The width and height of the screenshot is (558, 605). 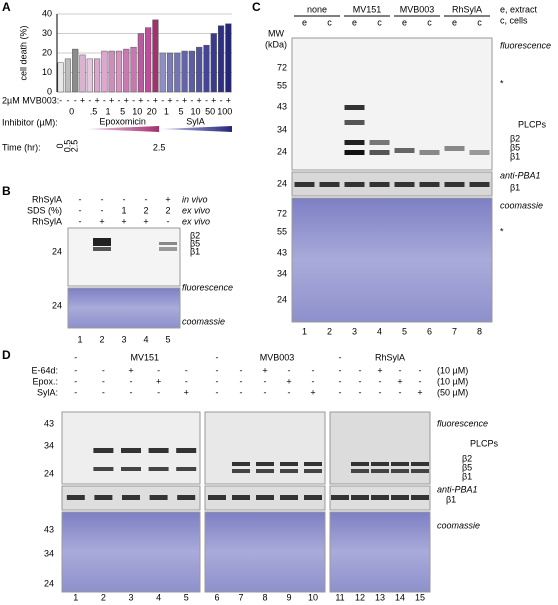 What do you see at coordinates (137, 111) in the screenshot?
I see `concentration: 10` at bounding box center [137, 111].